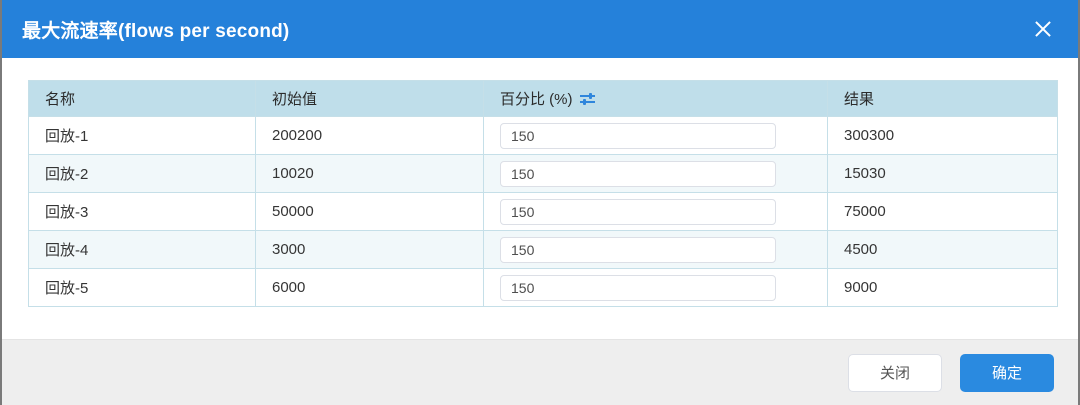  I want to click on cell-result: 9000, so click(942, 287).